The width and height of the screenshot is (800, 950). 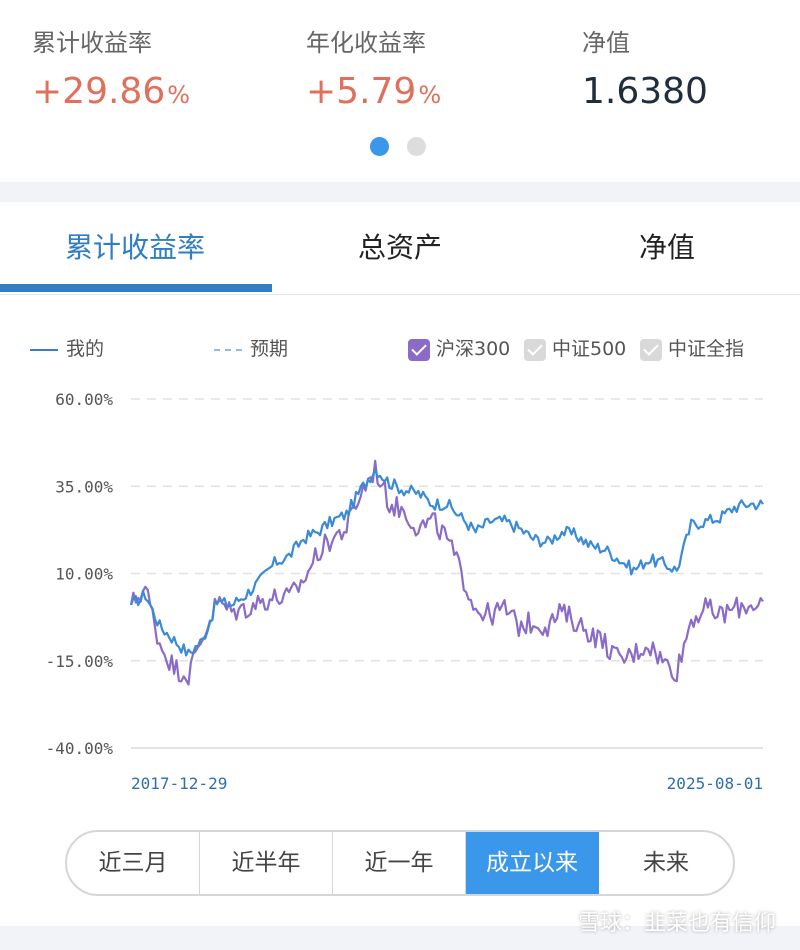 I want to click on page-indicator, so click(x=407, y=148).